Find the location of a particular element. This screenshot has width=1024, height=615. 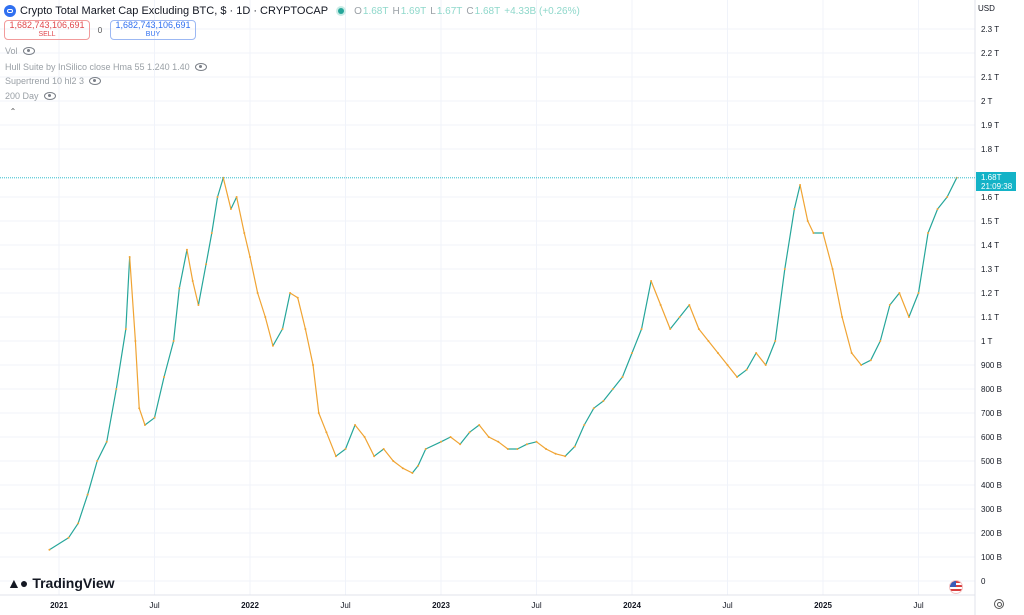

indicator-label: Supertrend 10 hl2 3 is located at coordinates (45, 81).